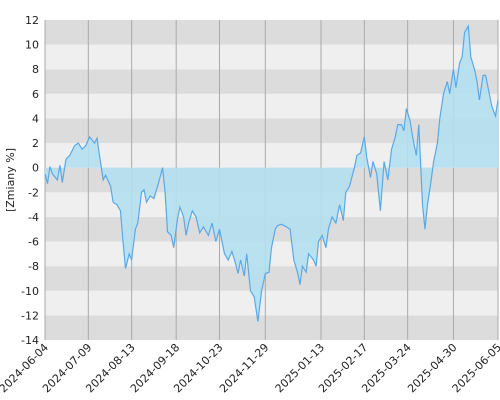  I want to click on y-tick-label: -10, so click(30, 291).